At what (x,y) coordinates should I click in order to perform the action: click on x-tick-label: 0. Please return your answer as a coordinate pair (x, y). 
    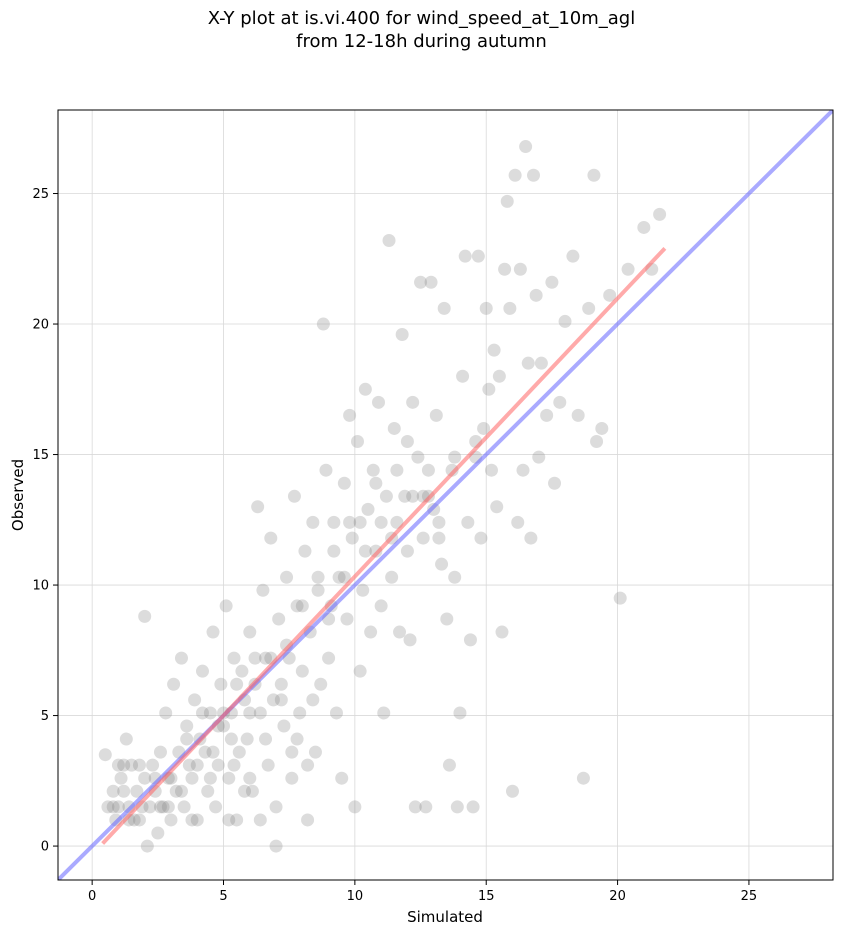
    Looking at the image, I should click on (92, 896).